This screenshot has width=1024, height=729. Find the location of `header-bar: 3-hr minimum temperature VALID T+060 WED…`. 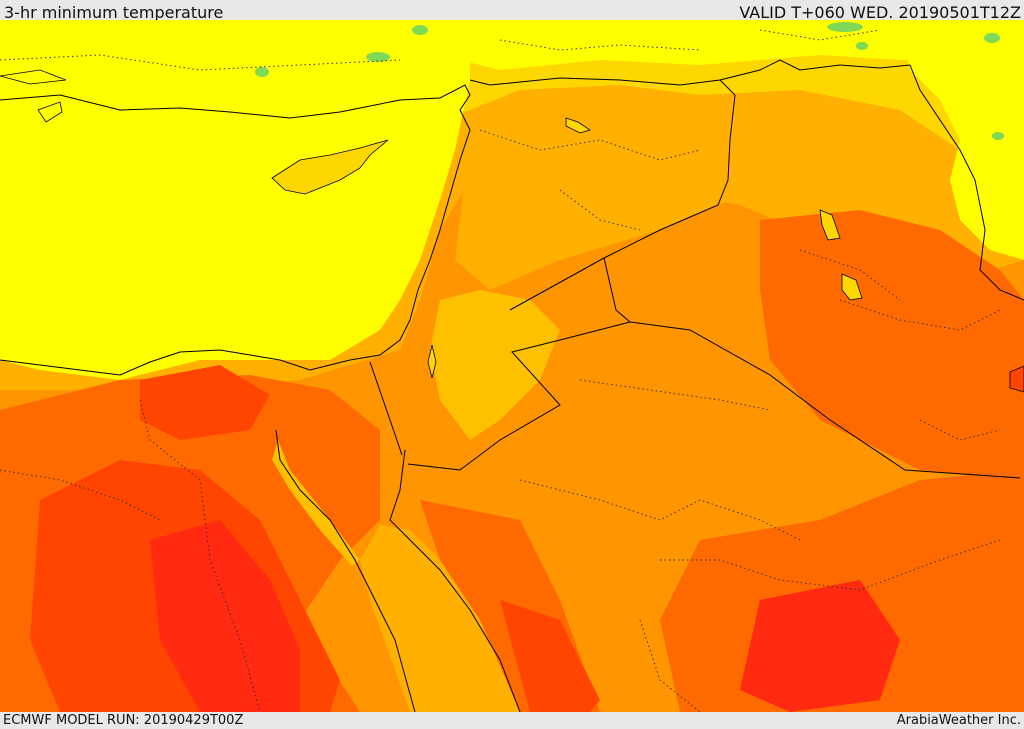

header-bar: 3-hr minimum temperature VALID T+060 WED… is located at coordinates (512, 10).